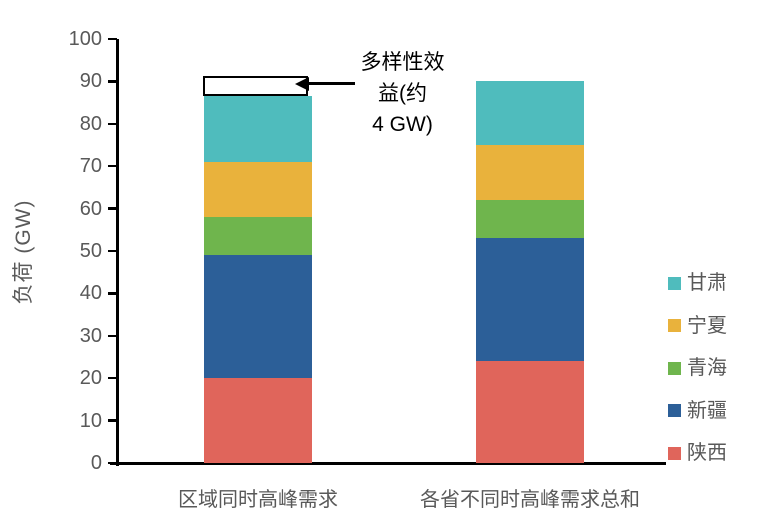 The image size is (770, 530). What do you see at coordinates (674, 453) in the screenshot?
I see `legend-swatch-陕西` at bounding box center [674, 453].